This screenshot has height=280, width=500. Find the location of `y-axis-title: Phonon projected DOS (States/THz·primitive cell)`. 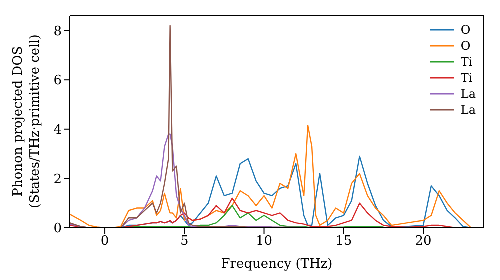

y-axis-title: Phonon projected DOS (States/THz·primitive cell) is located at coordinates (27, 121).